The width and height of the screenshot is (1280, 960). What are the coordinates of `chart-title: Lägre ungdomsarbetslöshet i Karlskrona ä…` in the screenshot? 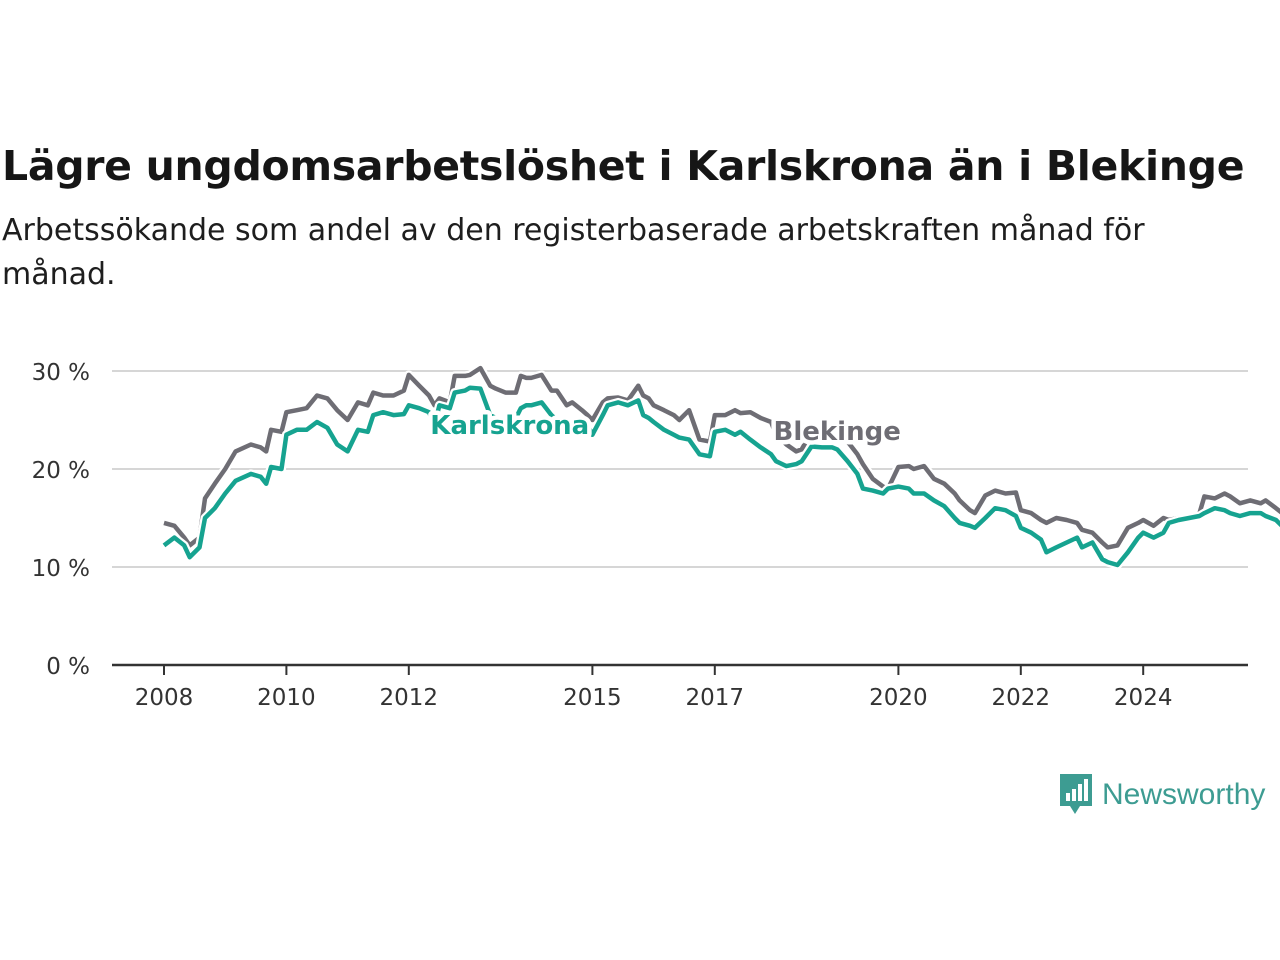 It's located at (623, 166).